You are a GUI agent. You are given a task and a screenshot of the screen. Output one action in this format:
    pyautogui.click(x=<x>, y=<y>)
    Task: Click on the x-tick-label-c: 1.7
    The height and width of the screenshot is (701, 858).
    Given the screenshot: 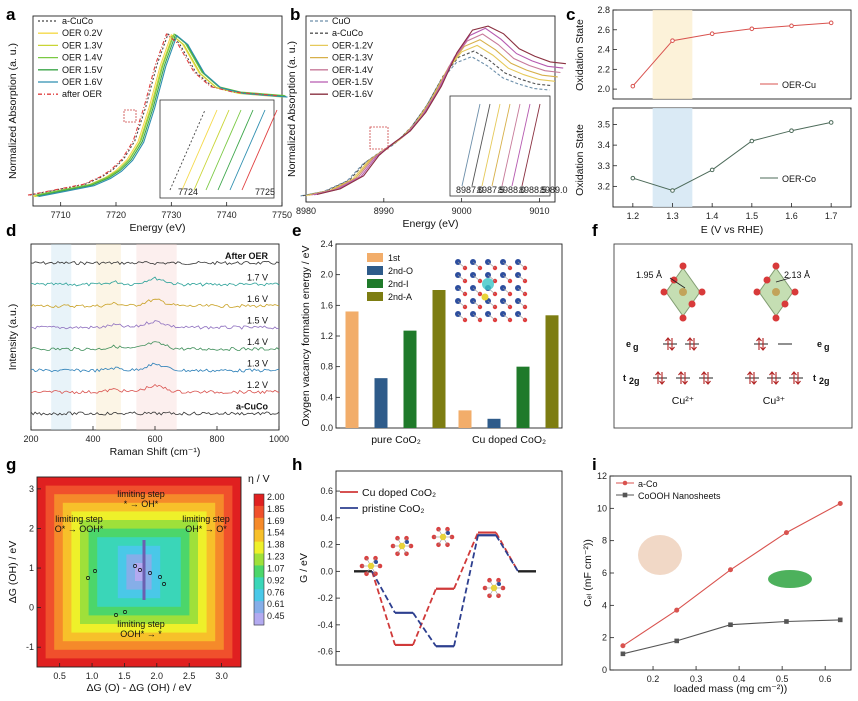 What is the action you would take?
    pyautogui.click(x=831, y=216)
    